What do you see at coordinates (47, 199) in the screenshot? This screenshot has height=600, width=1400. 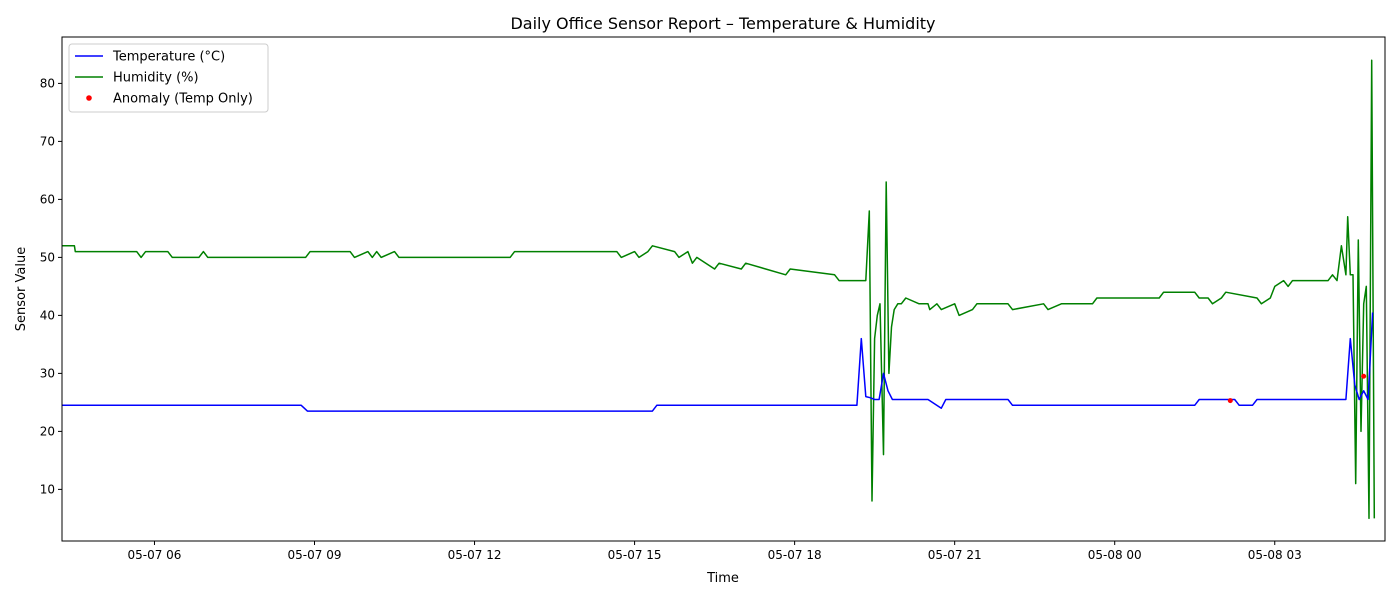 I see `y-tick-label: 60` at bounding box center [47, 199].